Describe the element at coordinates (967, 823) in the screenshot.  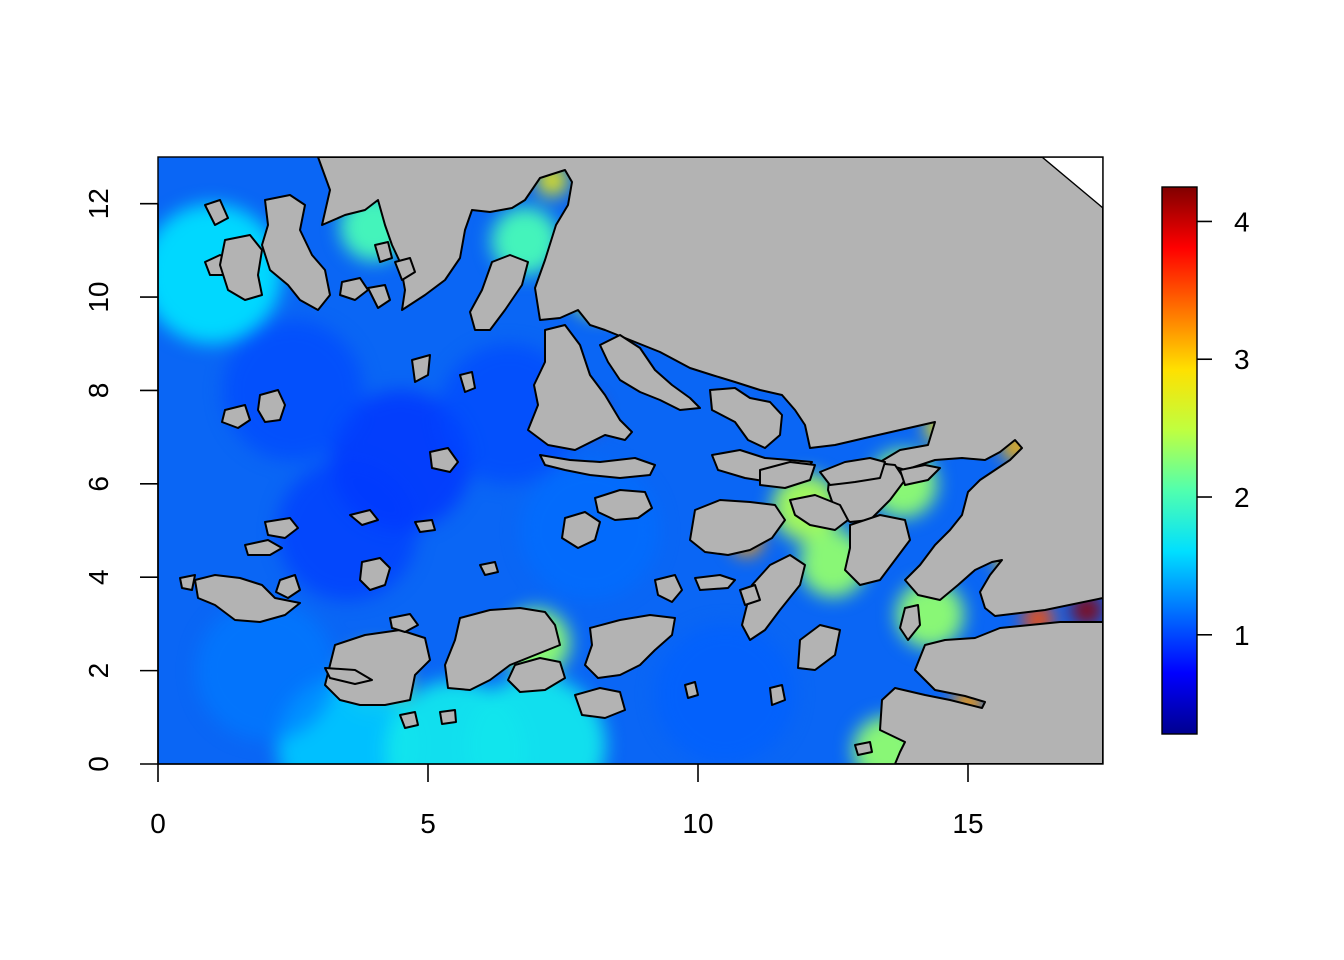
I see `x-tick-label: 15` at that location.